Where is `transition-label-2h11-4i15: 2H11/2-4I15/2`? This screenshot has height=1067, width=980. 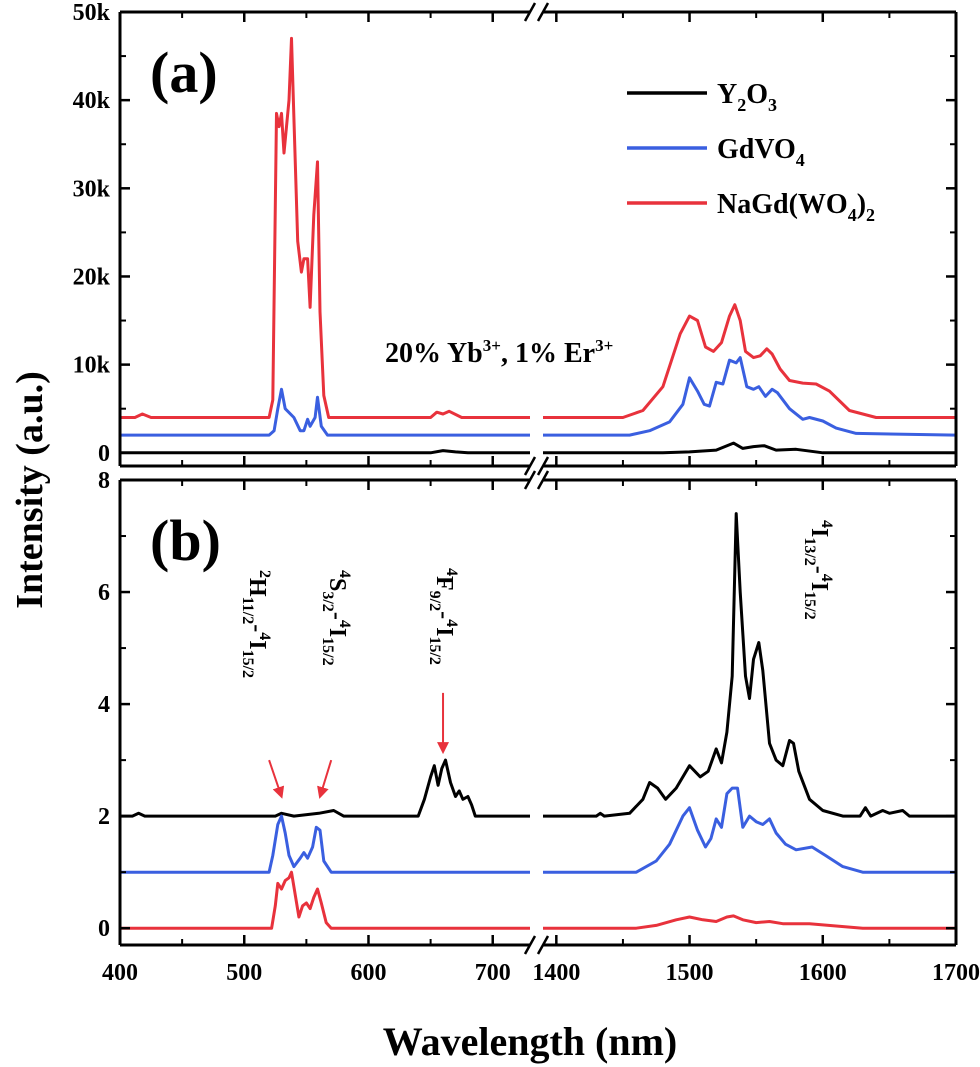 transition-label-2h11-4i15: 2H11/2-4I15/2 is located at coordinates (256, 624).